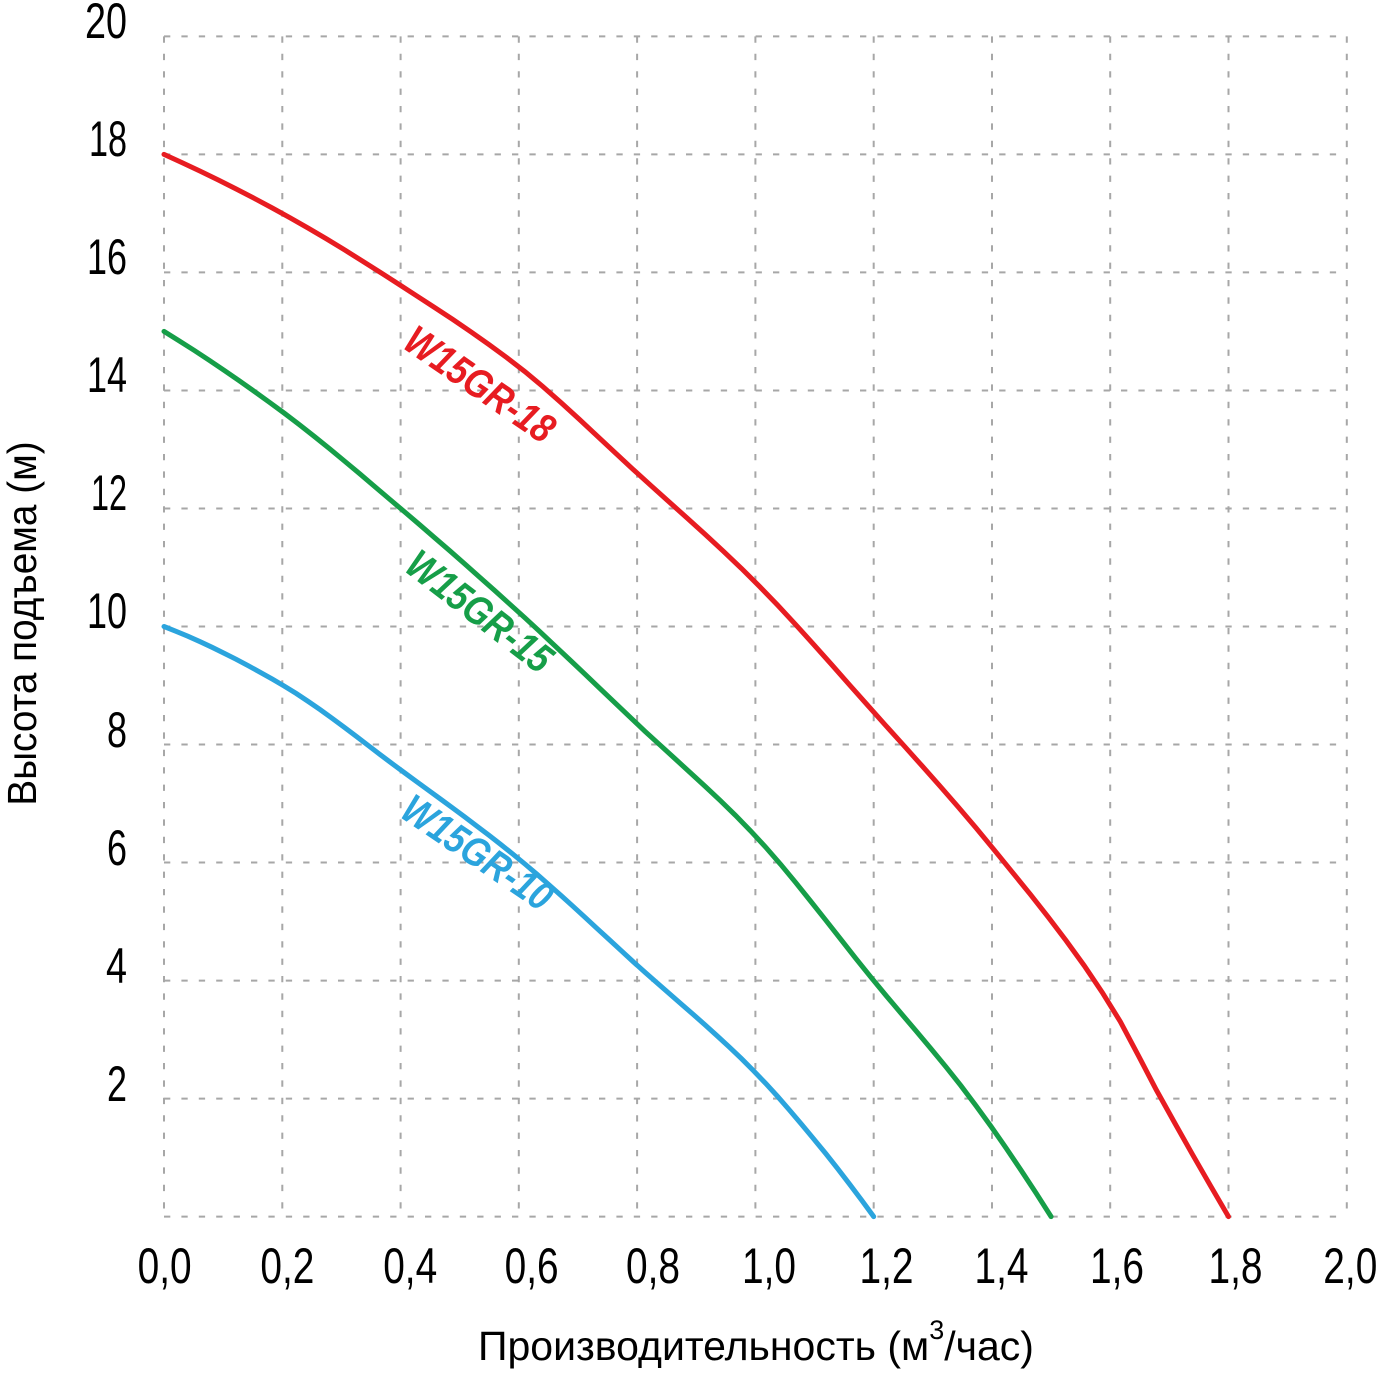  What do you see at coordinates (1117, 1266) in the screenshot?
I see `svg-text: 1,6` at bounding box center [1117, 1266].